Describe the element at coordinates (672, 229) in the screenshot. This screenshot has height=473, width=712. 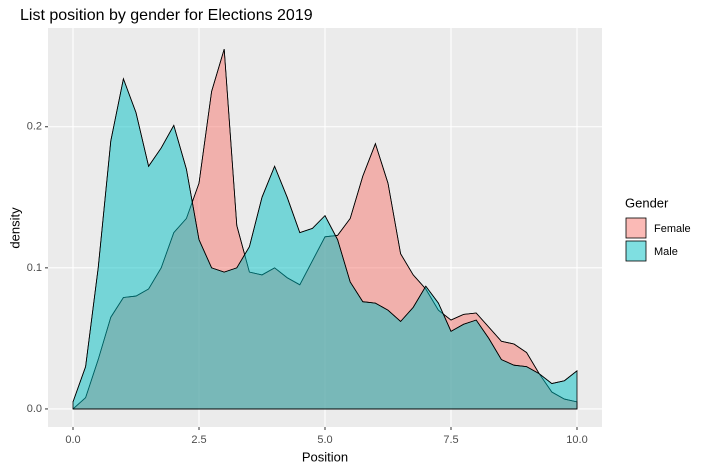
I see `legend-label: Female` at that location.